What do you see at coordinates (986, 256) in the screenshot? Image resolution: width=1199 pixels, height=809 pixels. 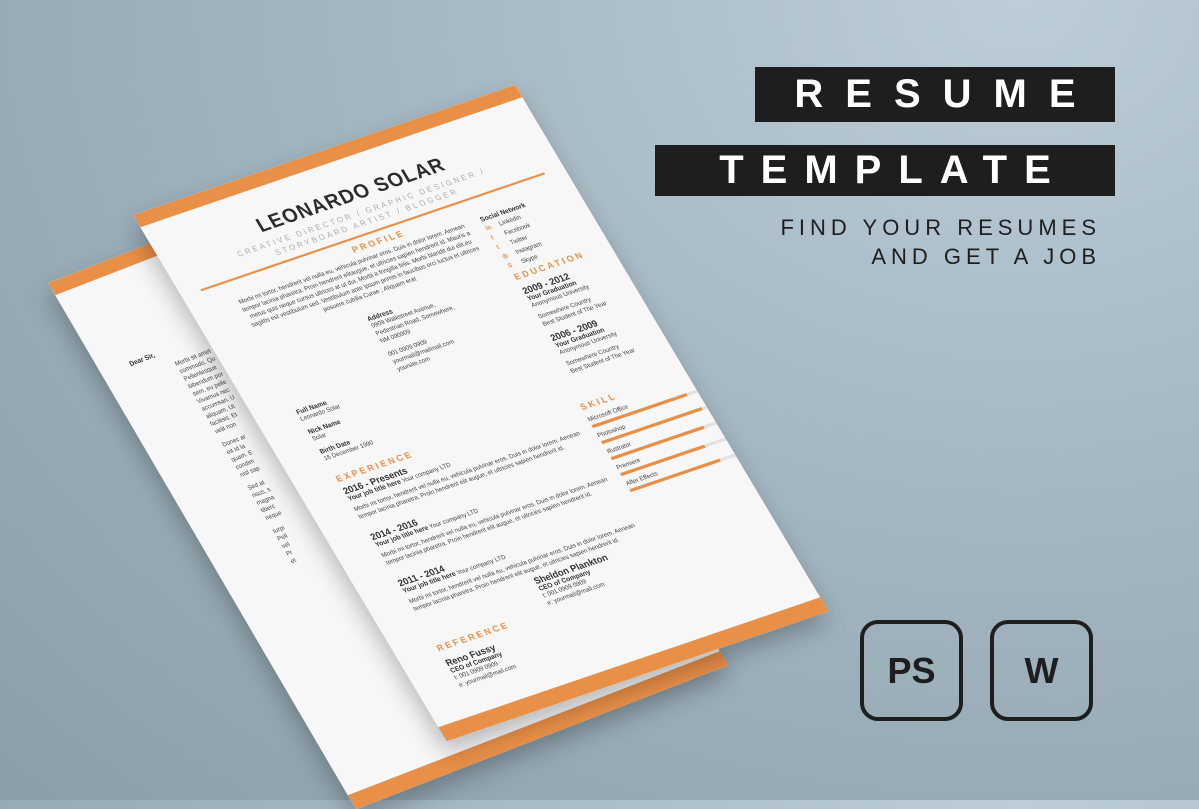 I see `tagline: AND GET A JOB` at bounding box center [986, 256].